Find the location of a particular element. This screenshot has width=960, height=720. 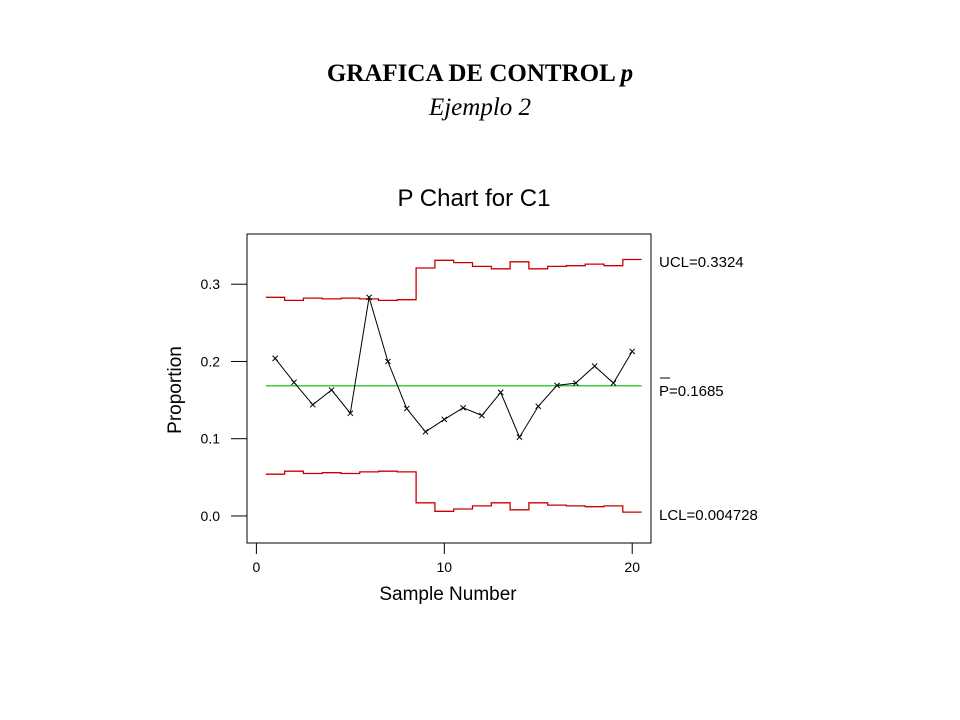

lcl-line is located at coordinates (453, 491).